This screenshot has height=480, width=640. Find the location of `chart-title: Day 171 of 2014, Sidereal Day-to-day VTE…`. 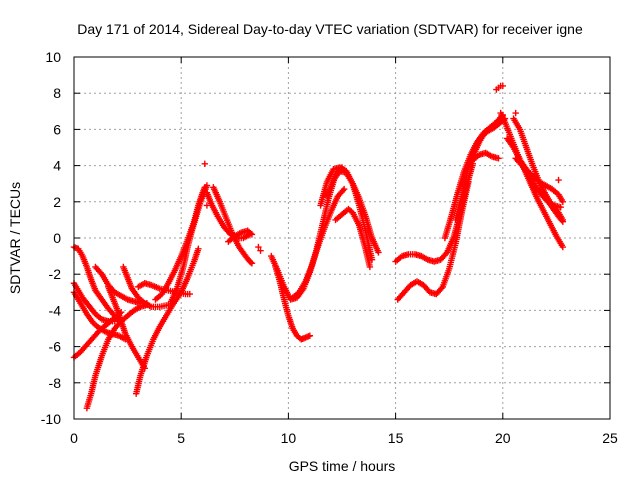

chart-title: Day 171 of 2014, Sidereal Day-to-day VTE… is located at coordinates (330, 29).